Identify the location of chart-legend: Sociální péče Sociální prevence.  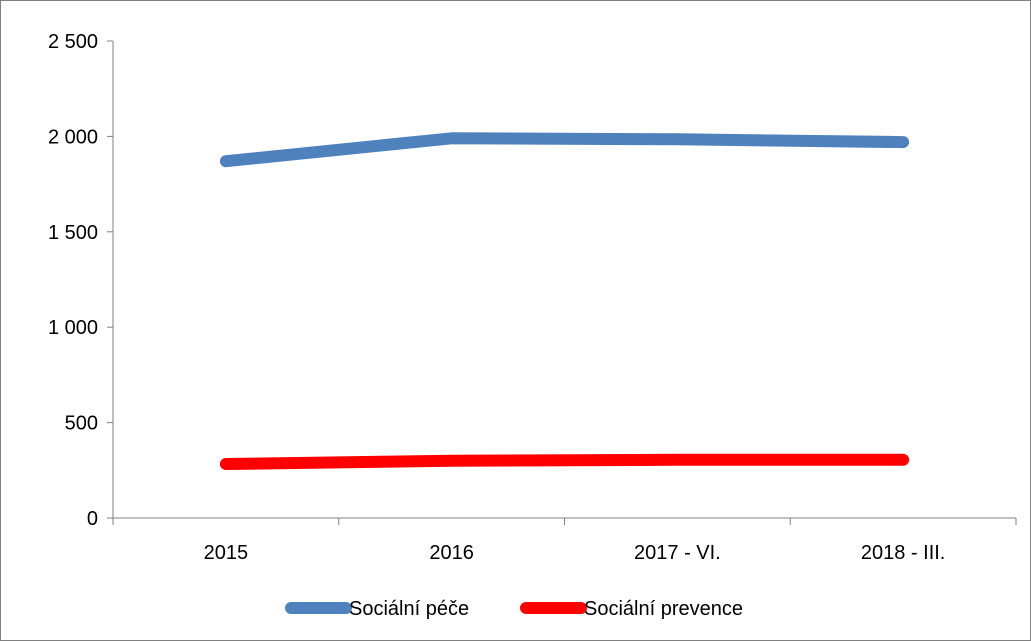
(514, 609).